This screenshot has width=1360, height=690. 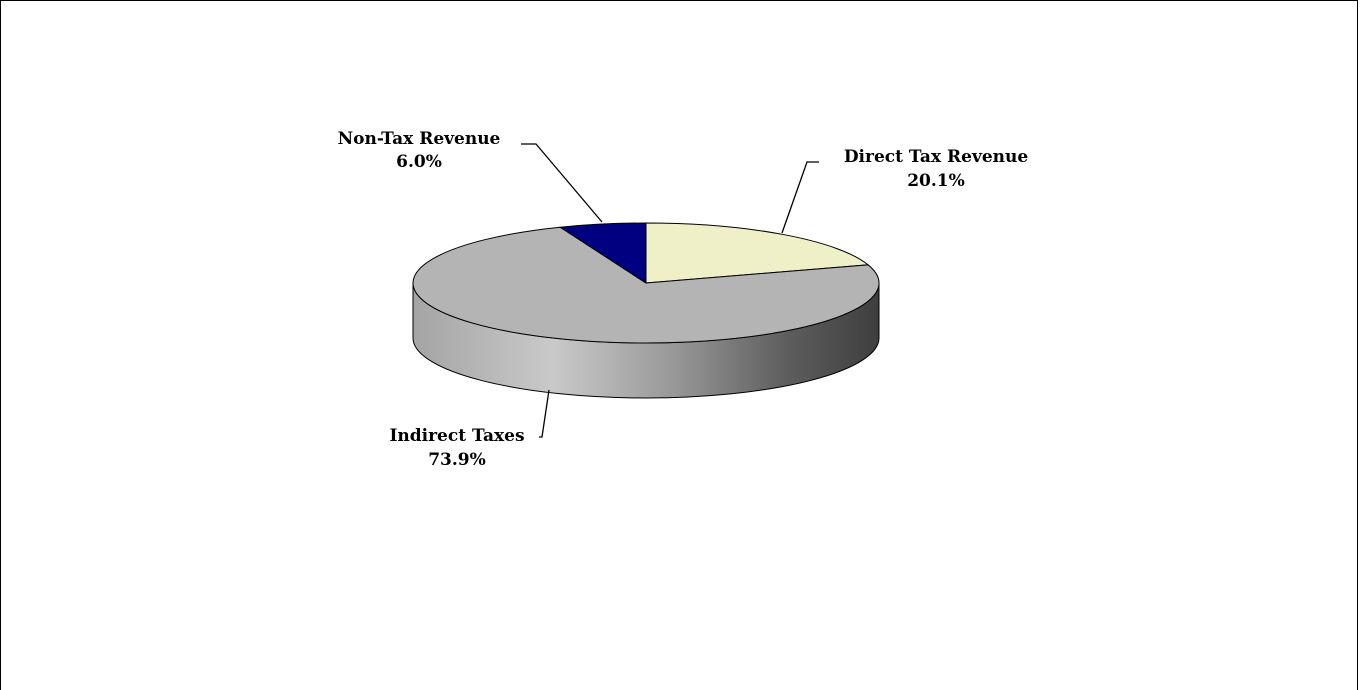 What do you see at coordinates (419, 139) in the screenshot?
I see `label-non-tax-revenue-name: Non-Tax Revenue` at bounding box center [419, 139].